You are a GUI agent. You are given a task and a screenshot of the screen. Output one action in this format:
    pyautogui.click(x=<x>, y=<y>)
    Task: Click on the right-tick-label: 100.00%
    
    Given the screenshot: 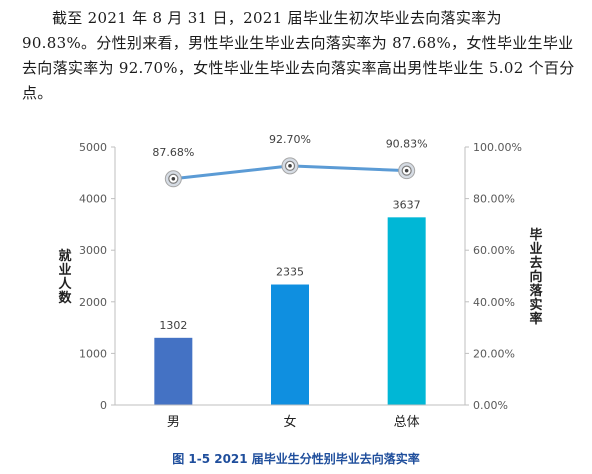 What is the action you would take?
    pyautogui.click(x=497, y=147)
    